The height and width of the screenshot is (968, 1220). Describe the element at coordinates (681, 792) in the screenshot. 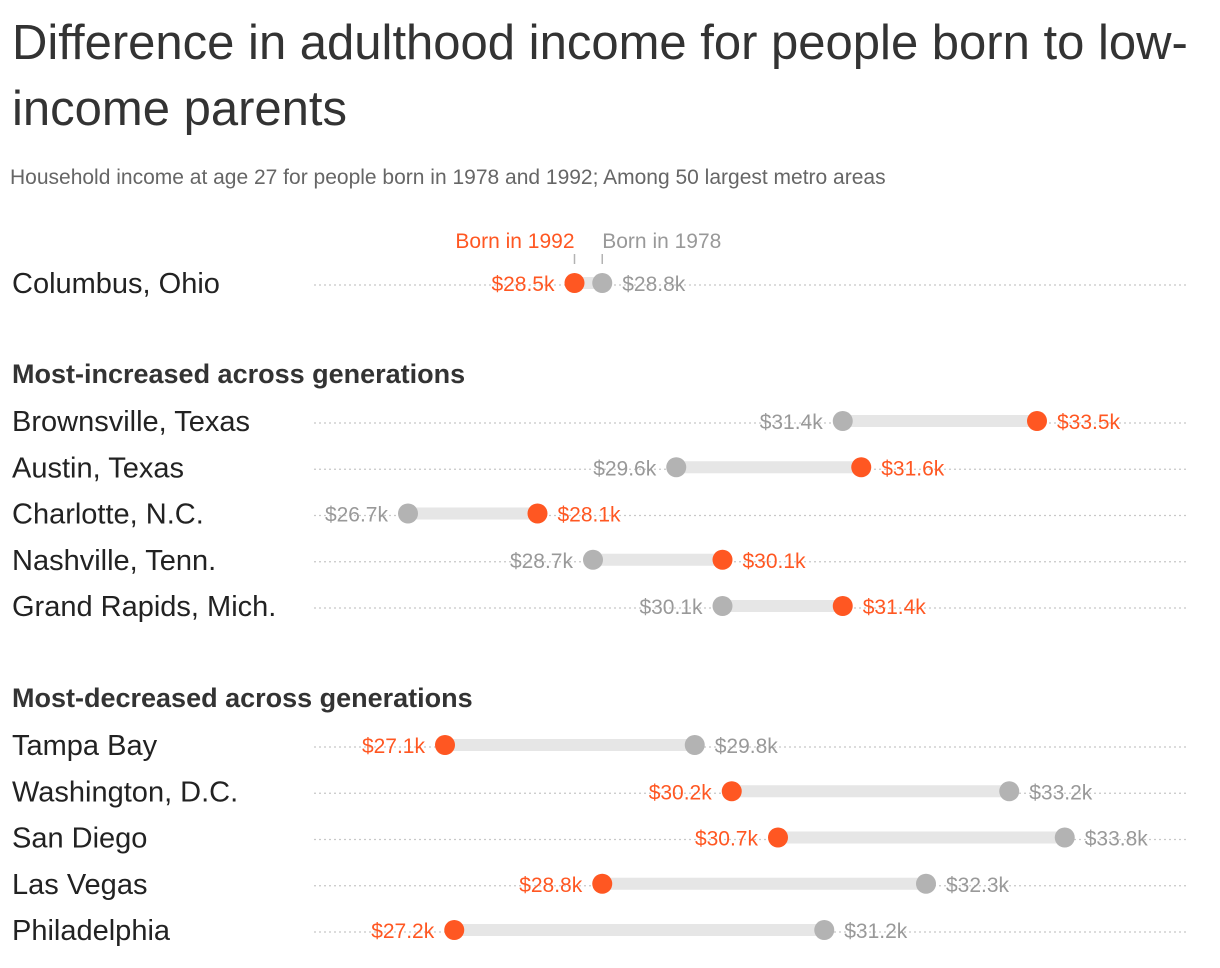

I see `value-label-1992: $30.2k` at that location.